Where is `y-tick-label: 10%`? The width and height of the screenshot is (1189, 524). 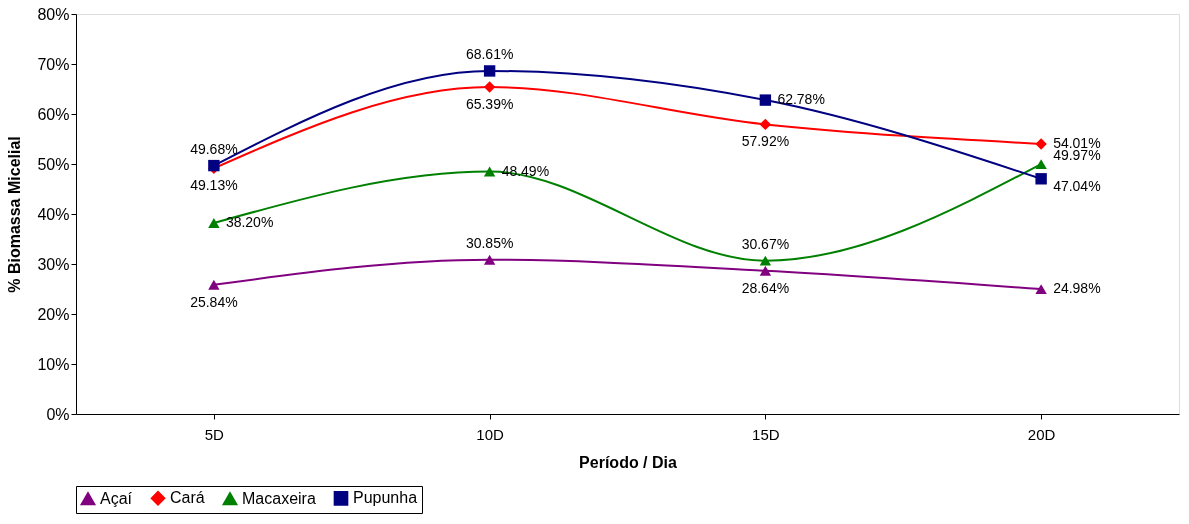 y-tick-label: 10% is located at coordinates (53, 364).